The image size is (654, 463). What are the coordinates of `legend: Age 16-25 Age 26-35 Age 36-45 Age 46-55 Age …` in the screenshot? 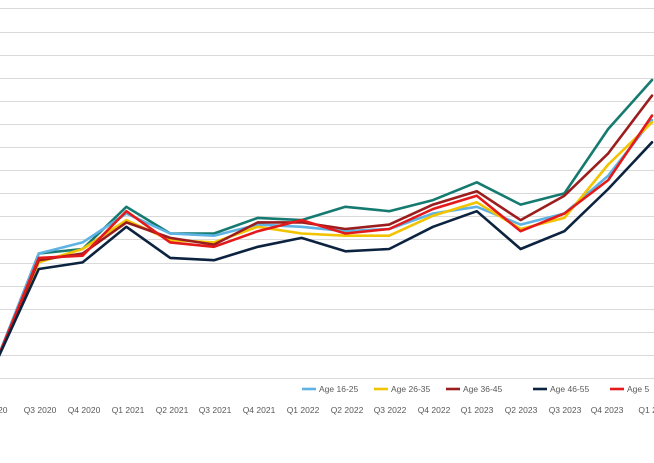 It's located at (475, 389).